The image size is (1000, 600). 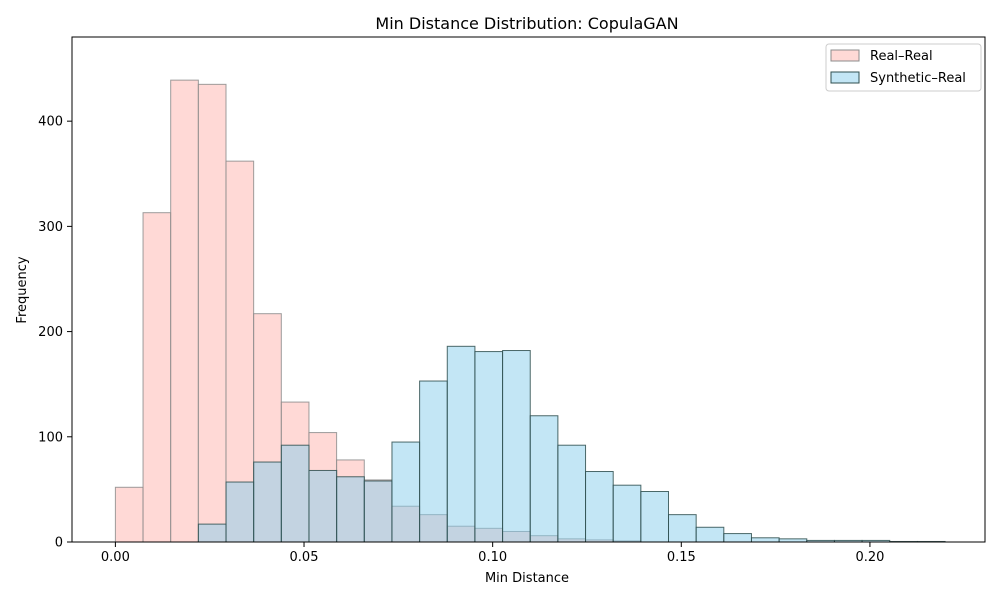 I want to click on legend-frame, so click(x=903, y=67).